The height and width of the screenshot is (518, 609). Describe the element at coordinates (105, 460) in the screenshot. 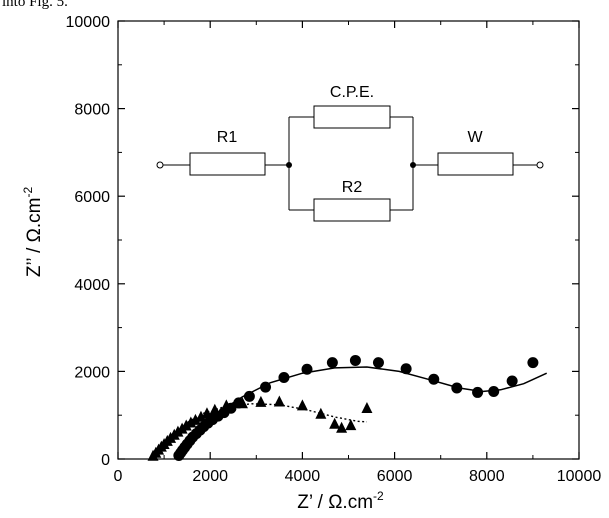

I see `y-tick-label: 0` at that location.